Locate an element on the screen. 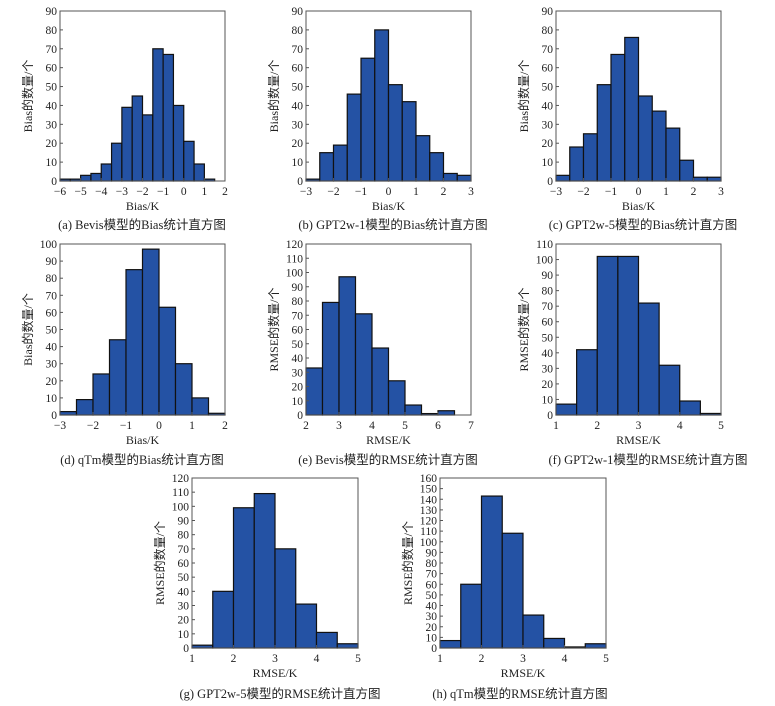 This screenshot has height=706, width=775. x-tick-label: −6 is located at coordinates (60, 192).